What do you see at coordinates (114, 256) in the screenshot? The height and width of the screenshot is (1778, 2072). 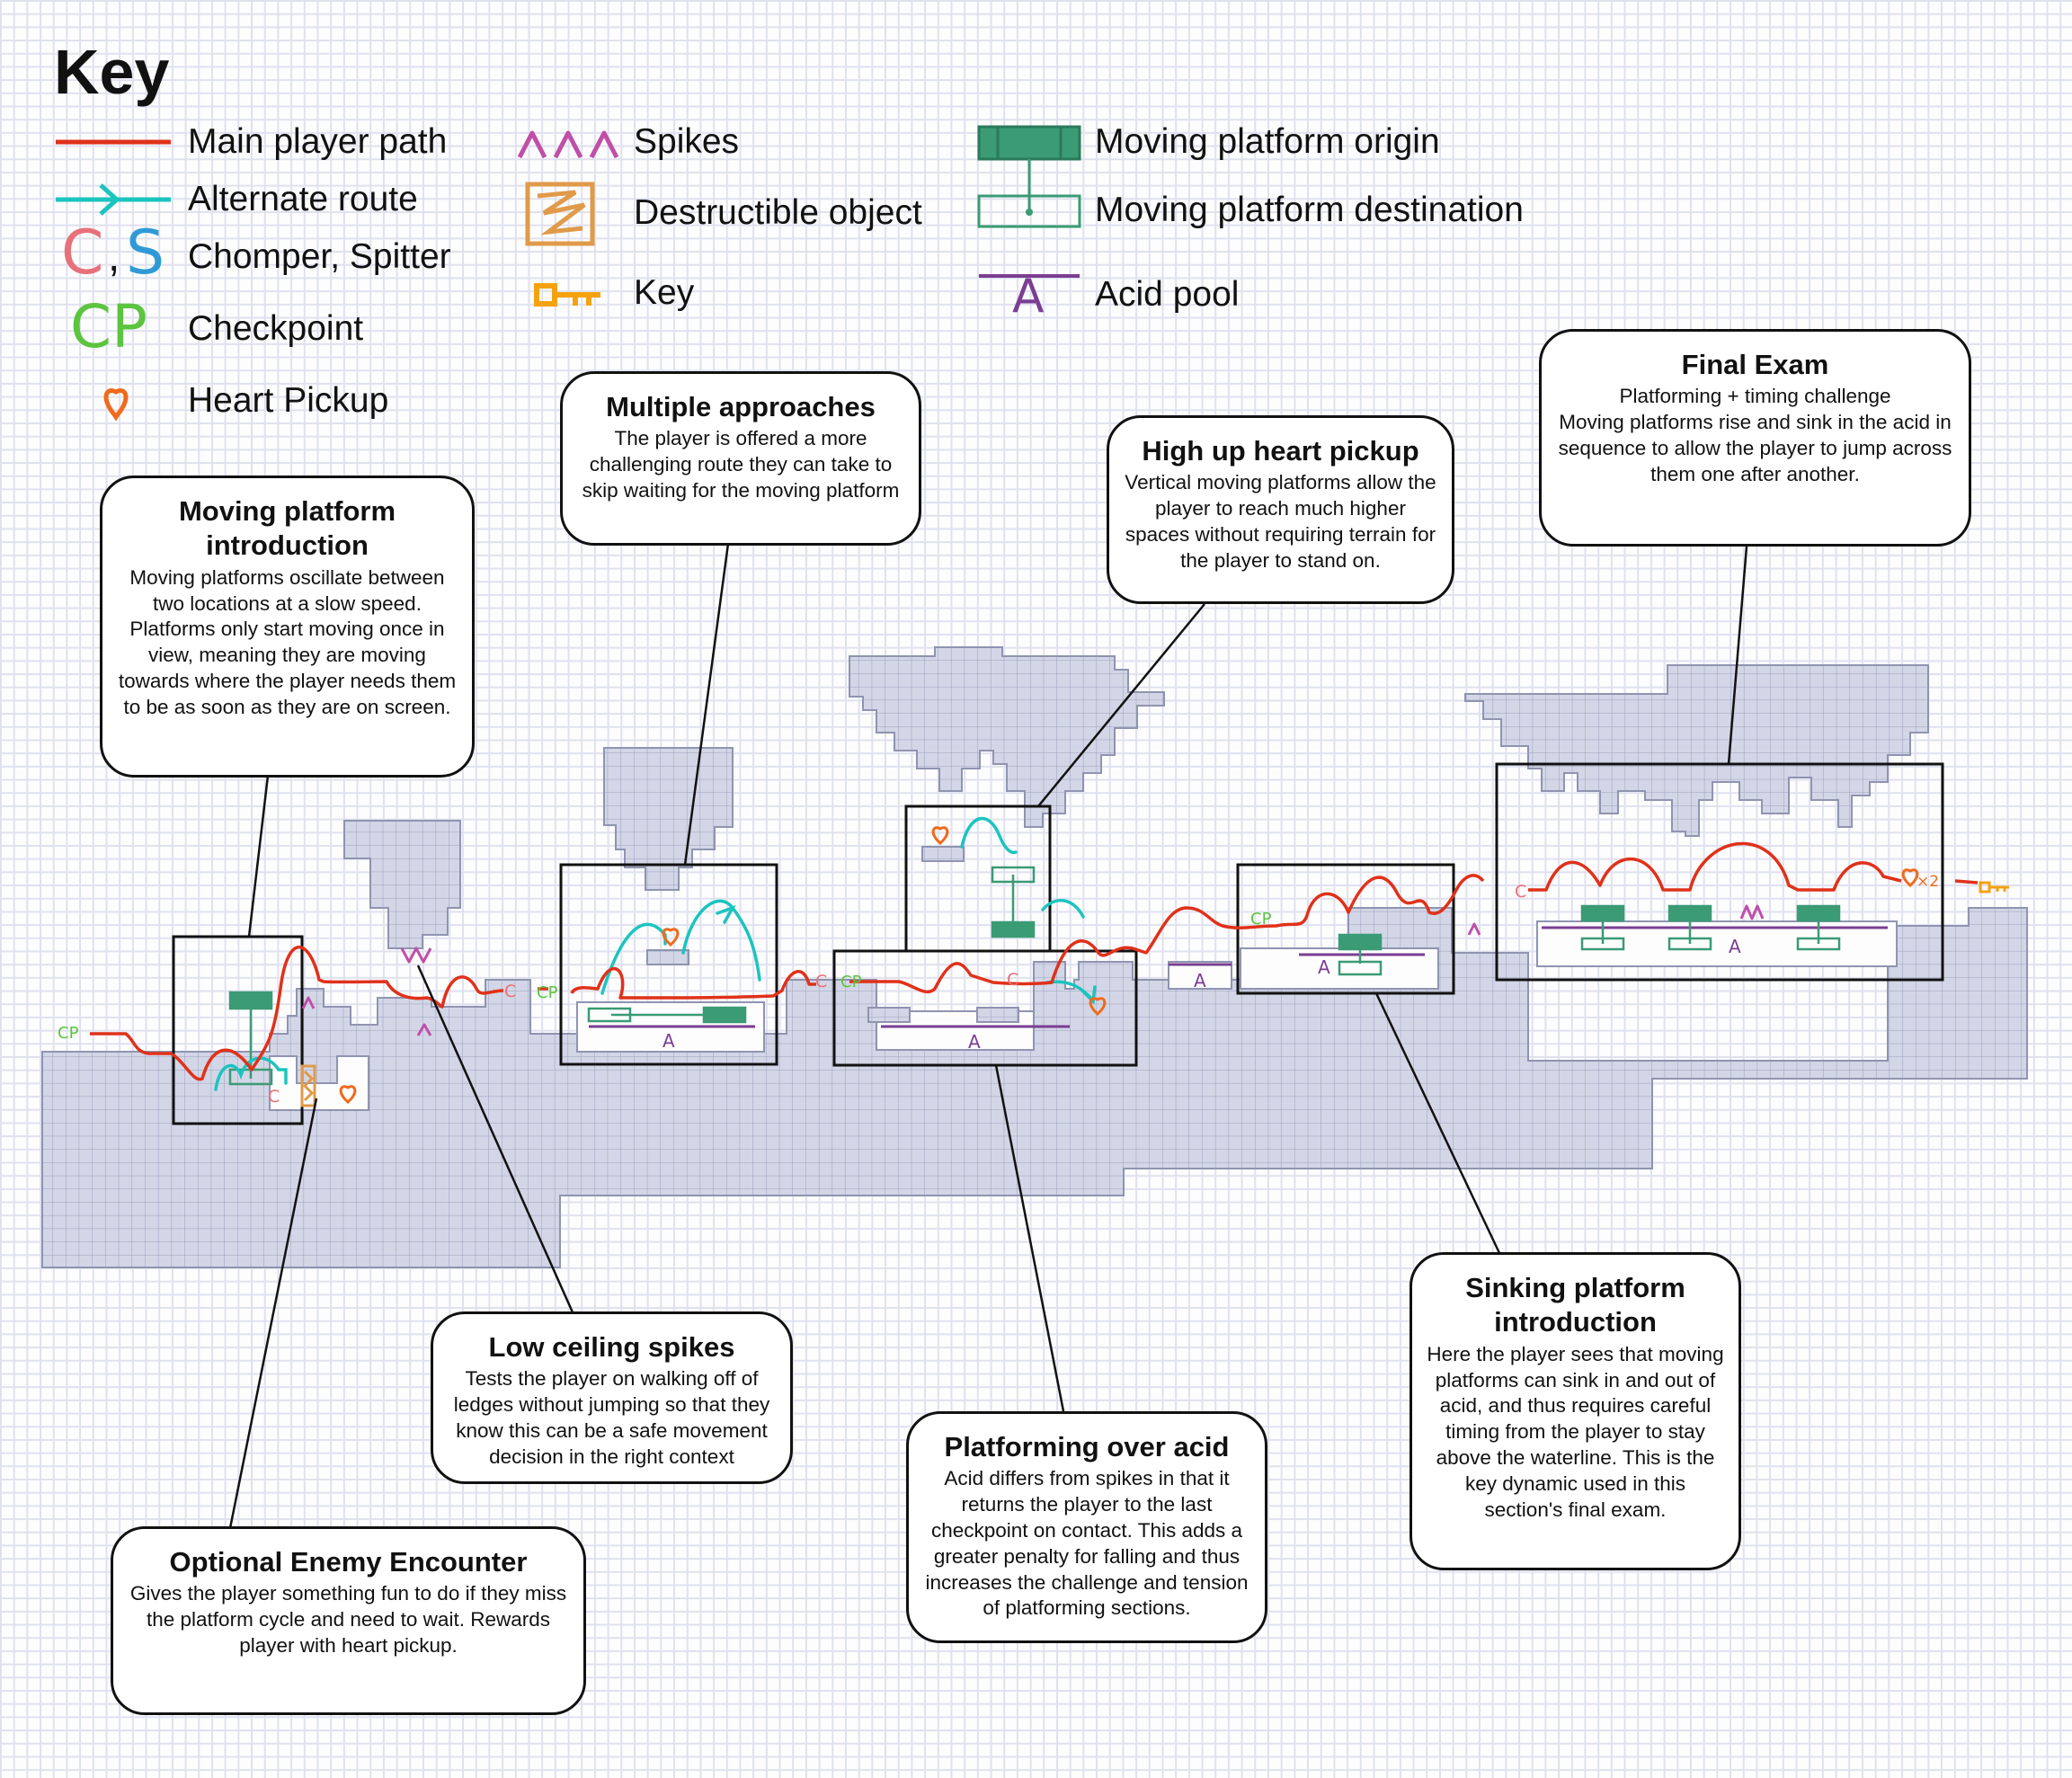 I see `comma-glyph: ,` at bounding box center [114, 256].